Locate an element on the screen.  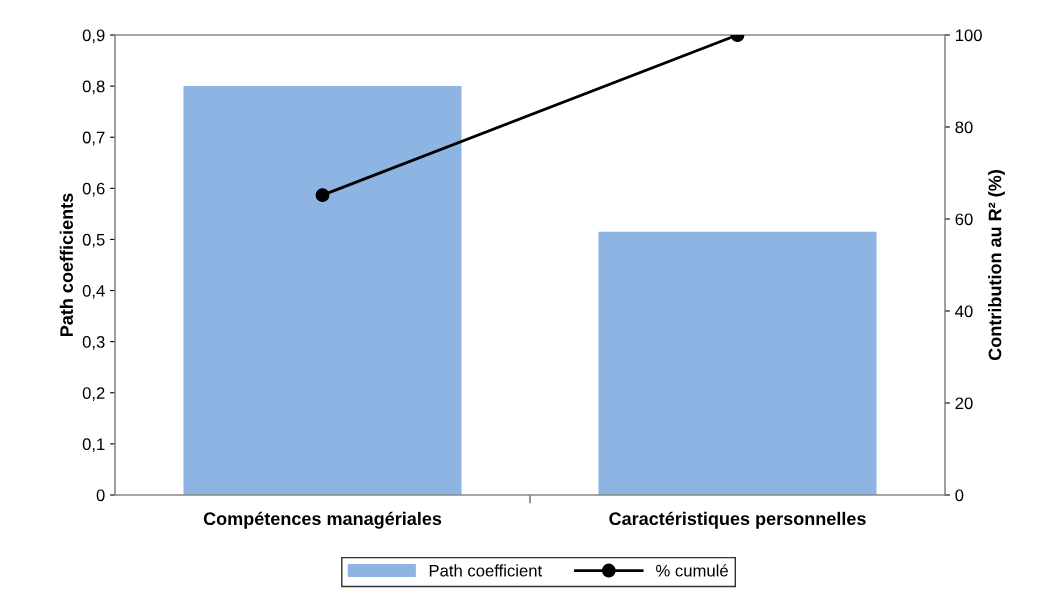
y-tick-label: 0,4 is located at coordinates (93, 291).